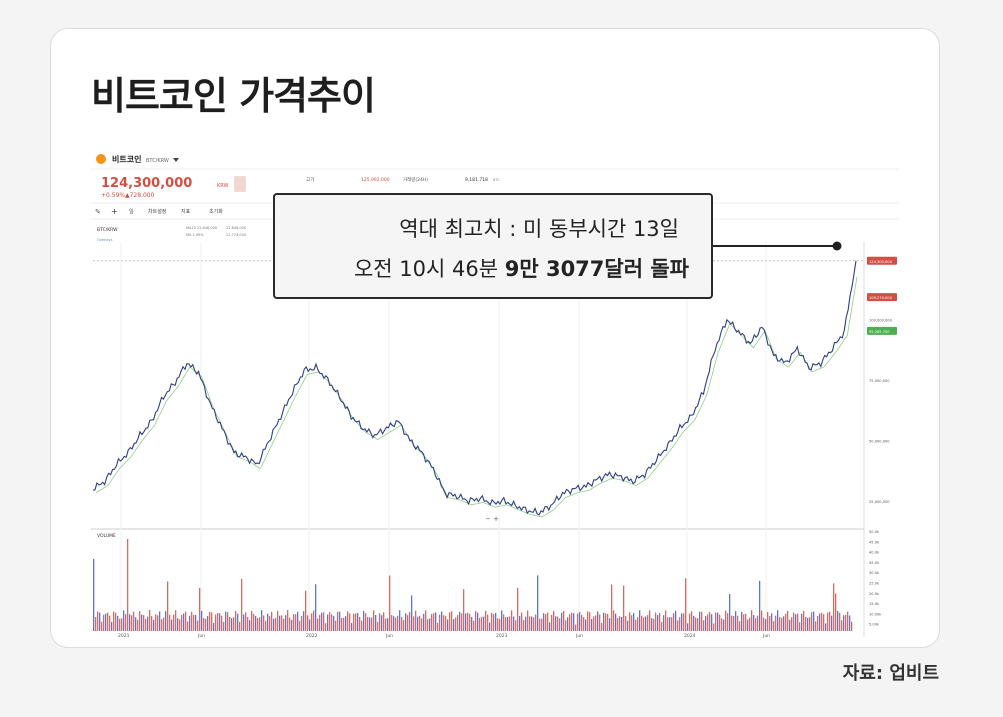 This screenshot has width=1003, height=717. What do you see at coordinates (131, 211) in the screenshot?
I see `toolbar-item-interval: 일` at bounding box center [131, 211].